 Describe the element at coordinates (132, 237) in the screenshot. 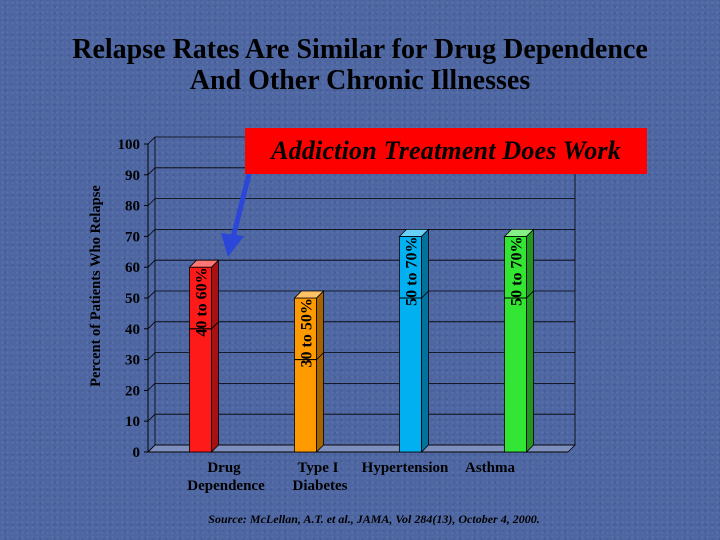

I see `y-tick-label: 70` at that location.